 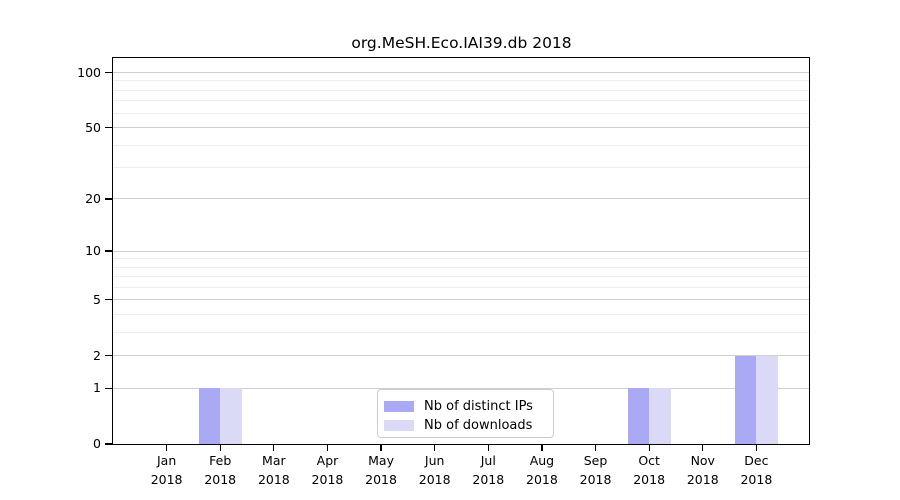 I want to click on x-tick-month: Sep, so click(x=595, y=460).